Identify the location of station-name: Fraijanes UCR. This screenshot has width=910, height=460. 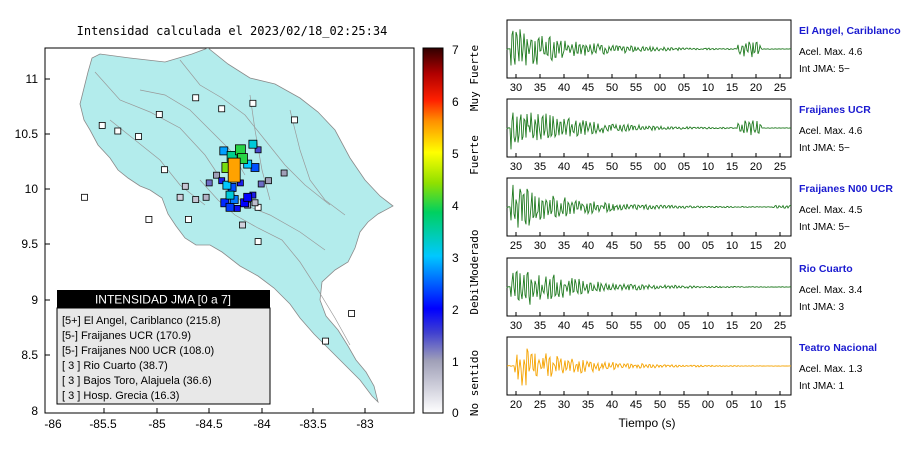
(835, 110).